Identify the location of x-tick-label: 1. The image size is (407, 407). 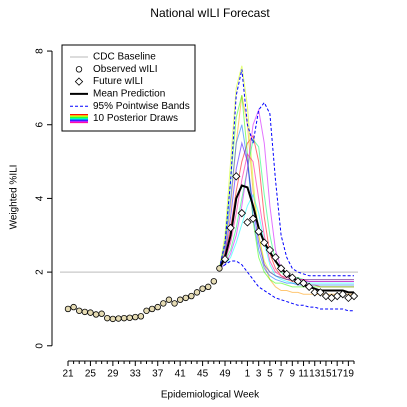
(248, 374).